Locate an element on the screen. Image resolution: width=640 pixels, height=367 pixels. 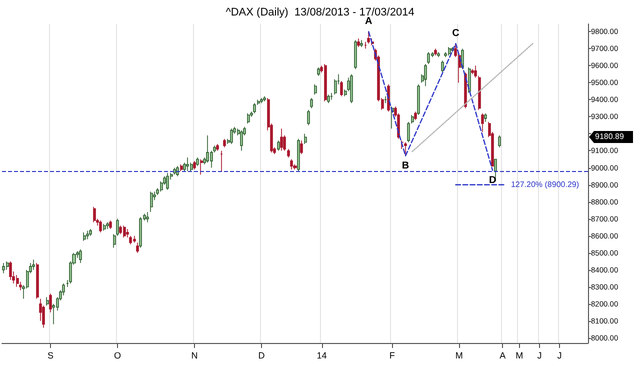
data-label: 127.20% (8900.29) is located at coordinates (545, 185).